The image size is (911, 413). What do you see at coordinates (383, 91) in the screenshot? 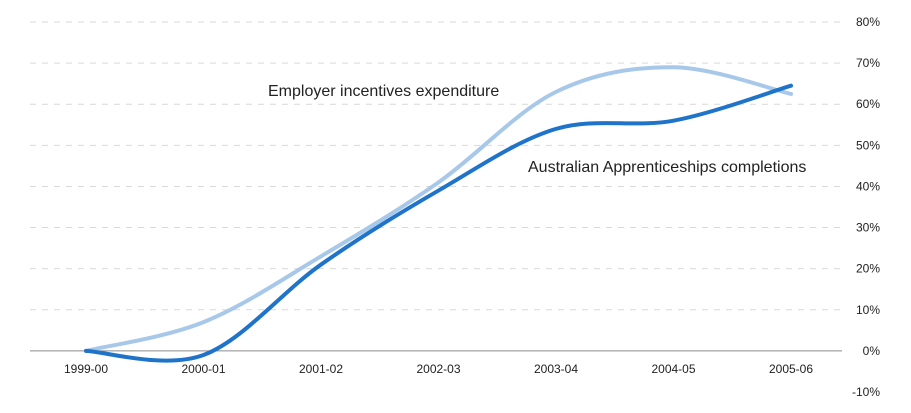
I see `series-label-employer-incentives: Employer incentives expenditure` at bounding box center [383, 91].